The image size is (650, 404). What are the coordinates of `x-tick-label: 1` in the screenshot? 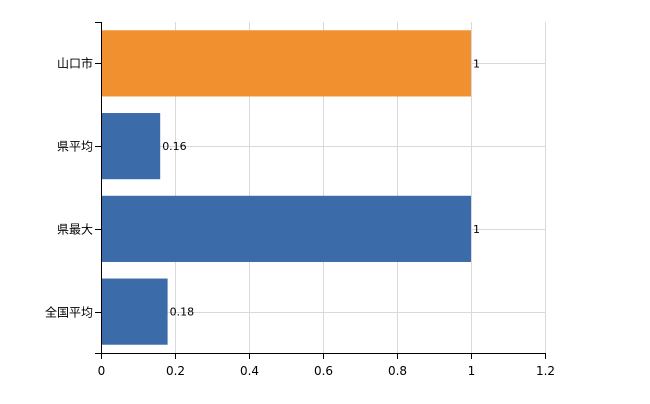 It's located at (472, 371).